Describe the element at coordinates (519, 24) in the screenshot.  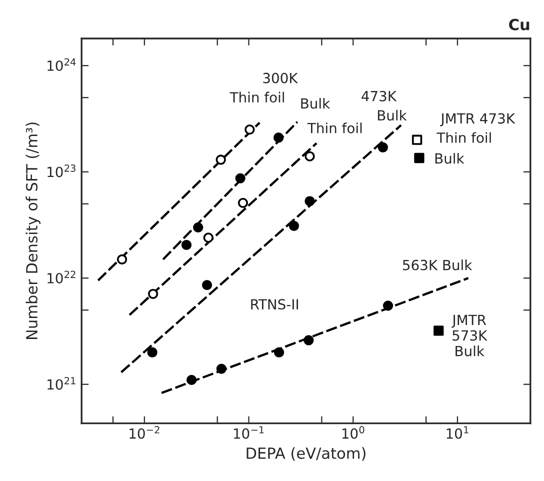
I see `chart-title: Cu` at that location.